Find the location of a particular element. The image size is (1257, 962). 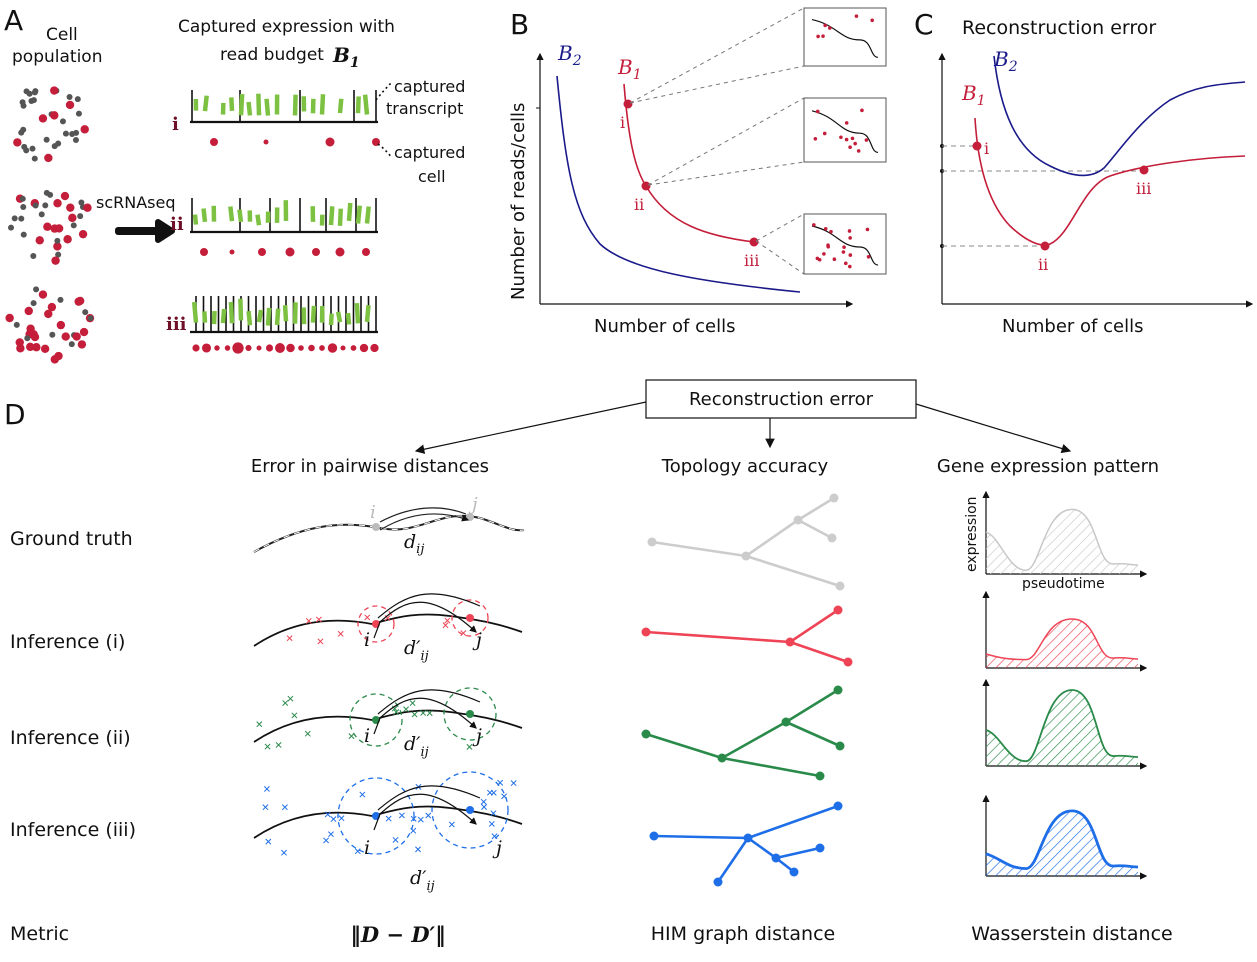

root-box is located at coordinates (781, 399).